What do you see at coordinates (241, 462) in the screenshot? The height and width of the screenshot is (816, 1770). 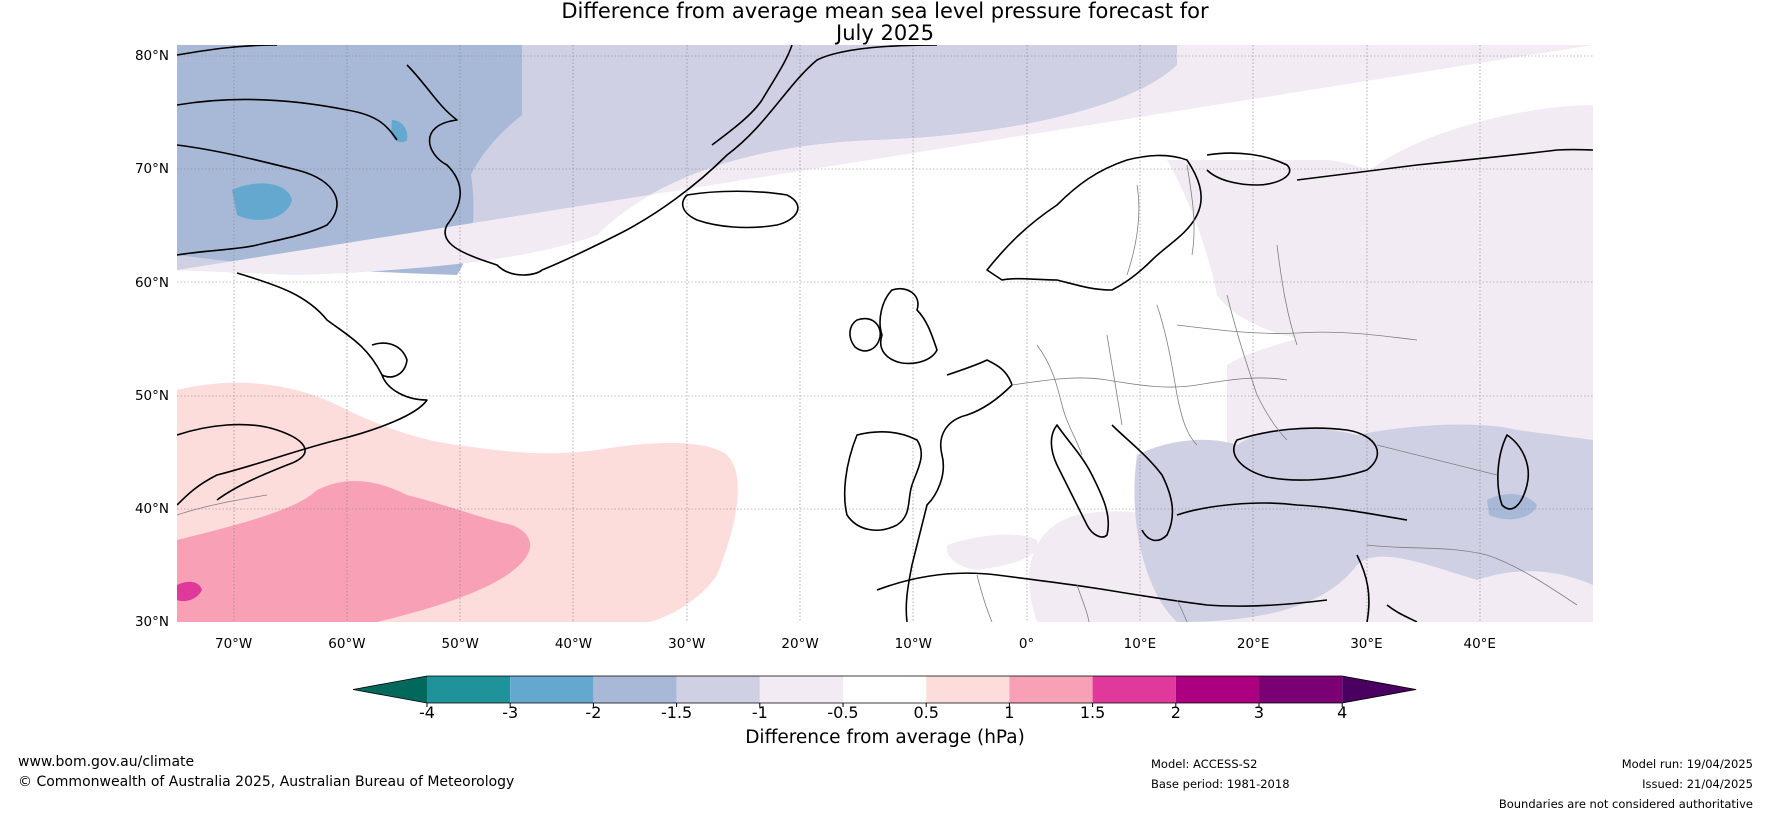 I see `coast-nova-scotia` at bounding box center [241, 462].